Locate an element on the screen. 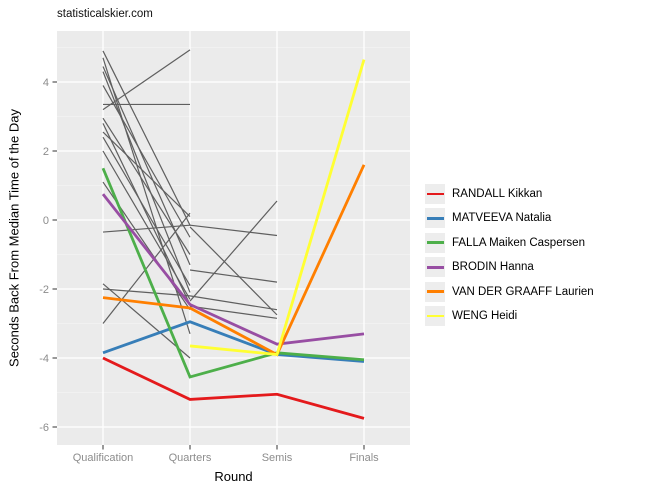 The width and height of the screenshot is (650, 500). x-tick-label: Finals is located at coordinates (364, 458).